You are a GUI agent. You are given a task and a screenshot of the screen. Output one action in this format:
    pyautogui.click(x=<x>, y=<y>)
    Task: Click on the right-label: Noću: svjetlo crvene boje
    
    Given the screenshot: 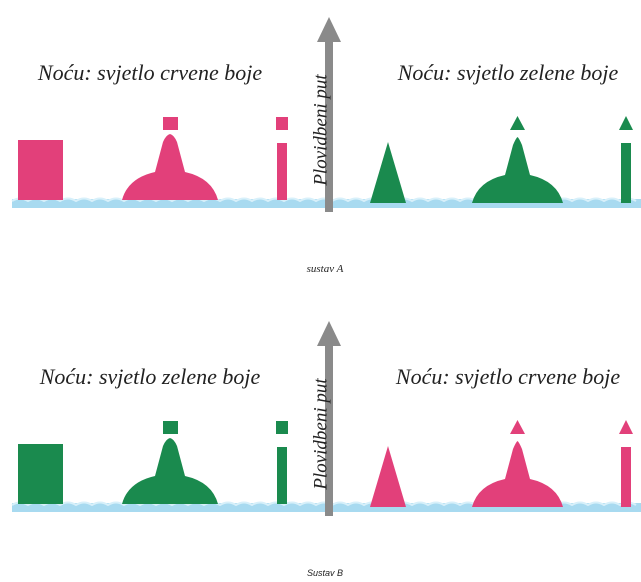 What is the action you would take?
    pyautogui.click(x=507, y=376)
    